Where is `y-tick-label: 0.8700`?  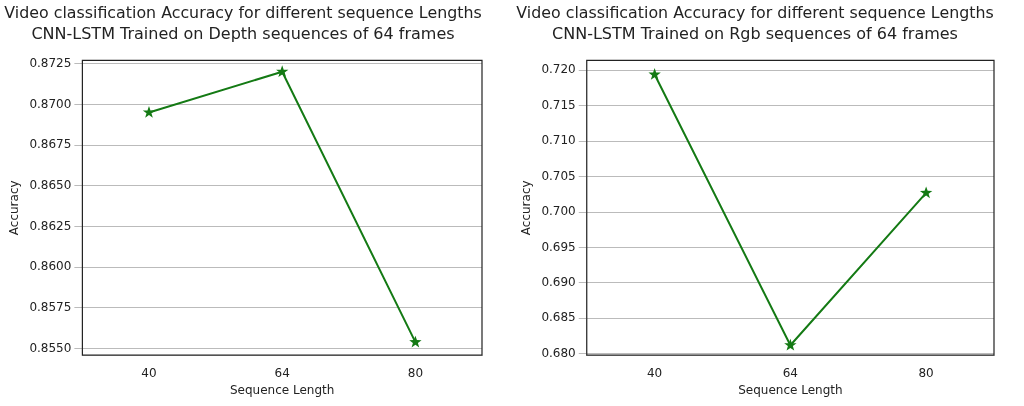 y-tick-label: 0.8700 is located at coordinates (50, 103).